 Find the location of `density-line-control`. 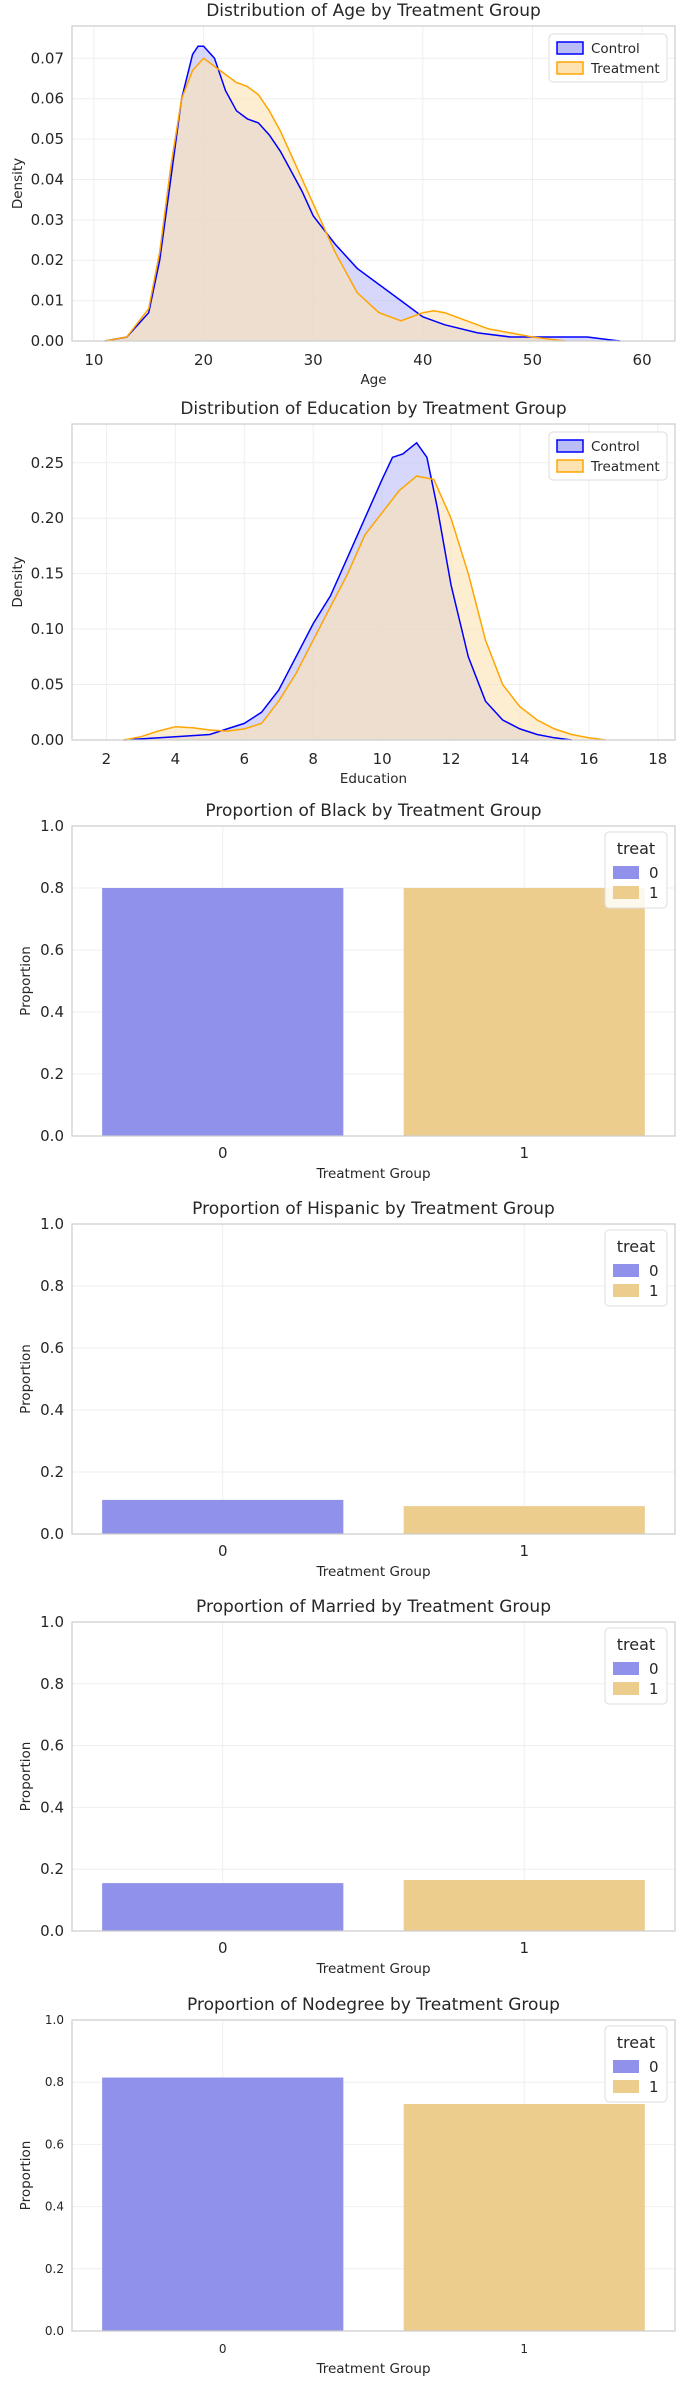

density-line-control is located at coordinates (362, 193).